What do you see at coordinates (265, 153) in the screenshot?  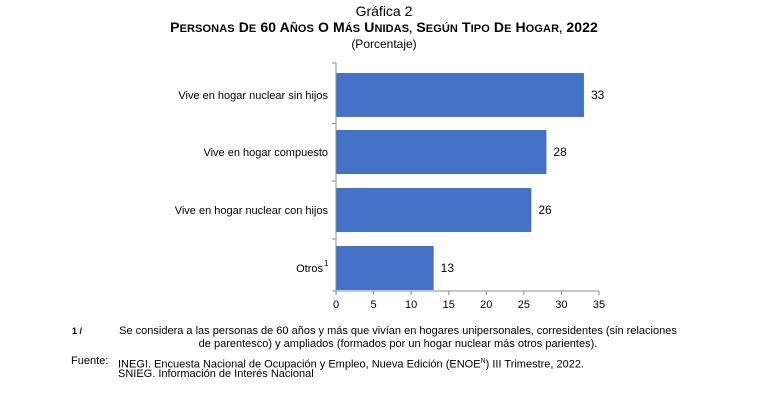 I see `category-label: Vive en hogar compuesto` at bounding box center [265, 153].